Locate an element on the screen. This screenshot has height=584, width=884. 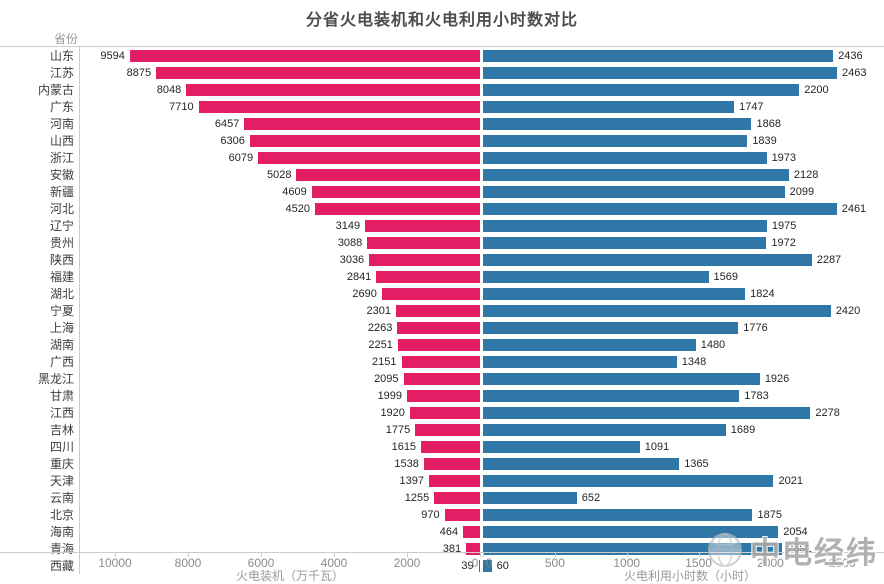
right-half: 2463 is located at coordinates (682, 72).